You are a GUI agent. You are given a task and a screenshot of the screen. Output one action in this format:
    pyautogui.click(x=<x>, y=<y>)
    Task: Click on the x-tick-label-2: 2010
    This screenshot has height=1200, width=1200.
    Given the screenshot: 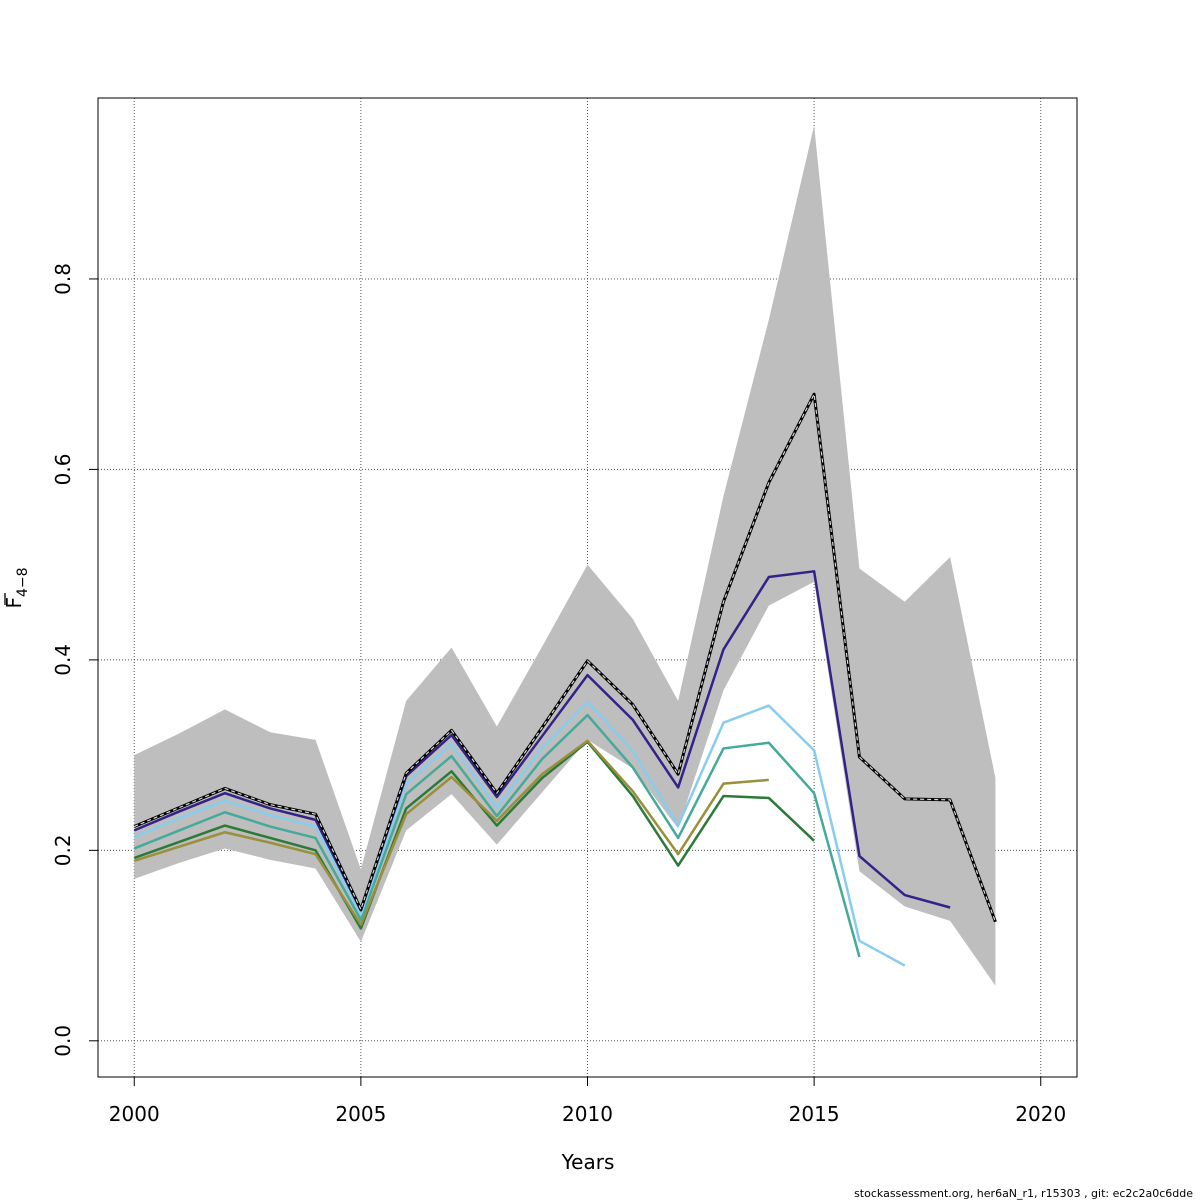 What is the action you would take?
    pyautogui.click(x=587, y=1114)
    